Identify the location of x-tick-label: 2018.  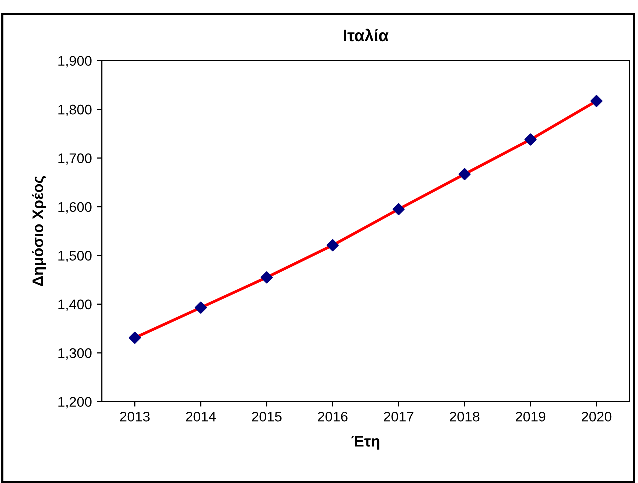
(465, 417).